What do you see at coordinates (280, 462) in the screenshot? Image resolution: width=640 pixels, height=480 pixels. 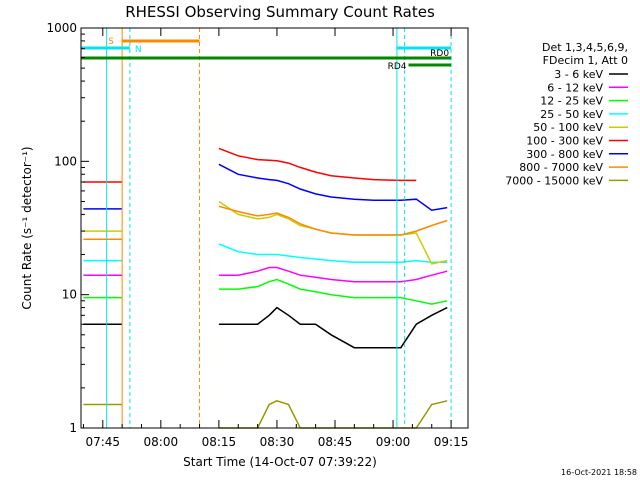 I see `x-axis-label: Start Time (14-Oct-07 07:39:22)` at bounding box center [280, 462].